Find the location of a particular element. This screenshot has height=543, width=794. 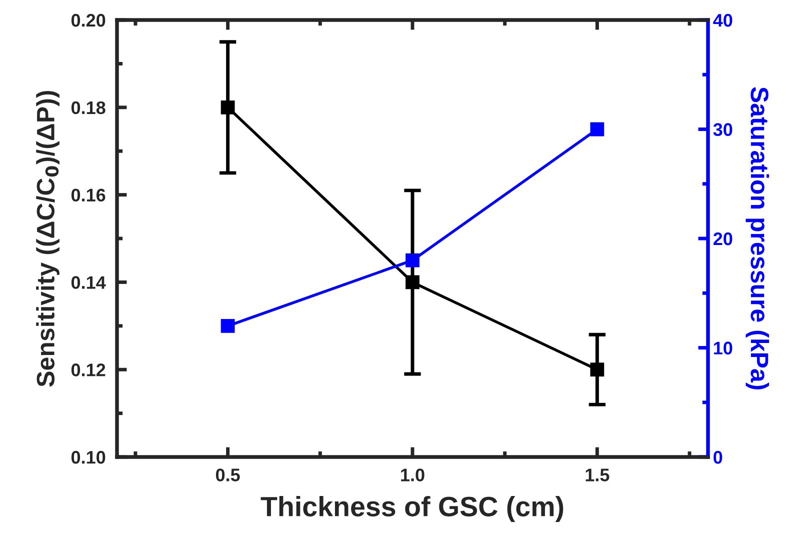

y-tick-label: 0.16 is located at coordinates (88, 195).